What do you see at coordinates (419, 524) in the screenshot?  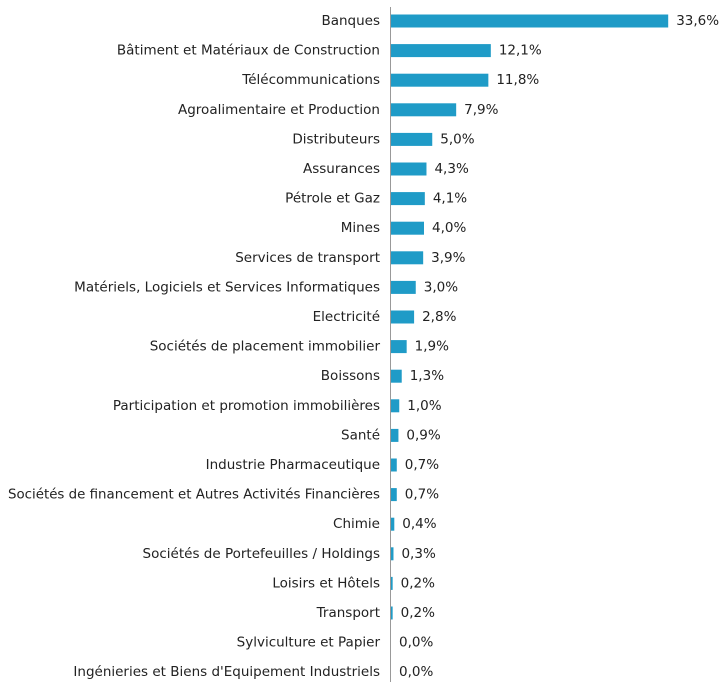 I see `value-label: 0,4%` at bounding box center [419, 524].